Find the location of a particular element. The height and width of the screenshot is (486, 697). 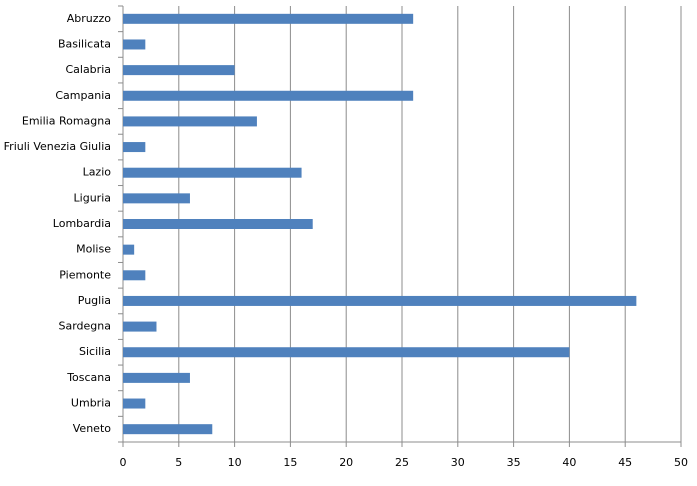

x-tick-label: 10 is located at coordinates (235, 462).